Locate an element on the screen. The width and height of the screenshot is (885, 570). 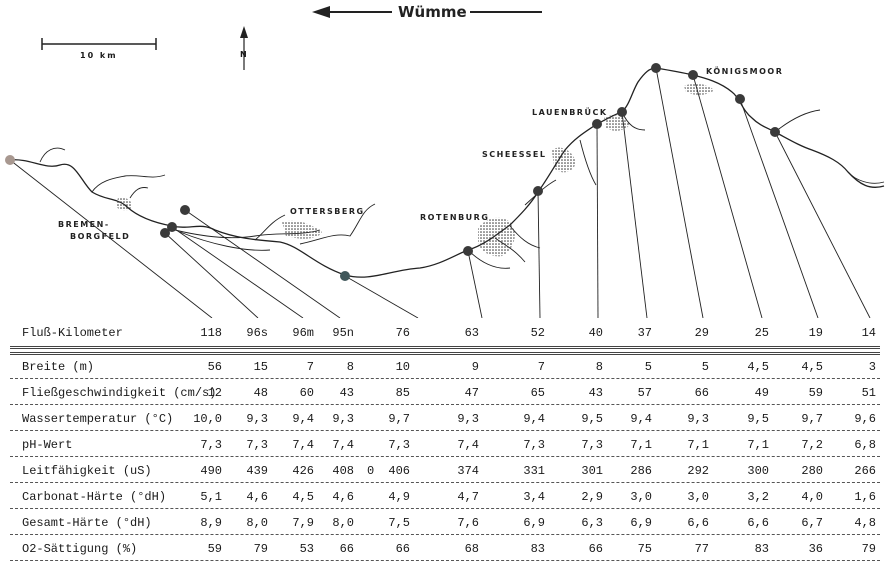
table-cell: 286 is located at coordinates (641, 471).